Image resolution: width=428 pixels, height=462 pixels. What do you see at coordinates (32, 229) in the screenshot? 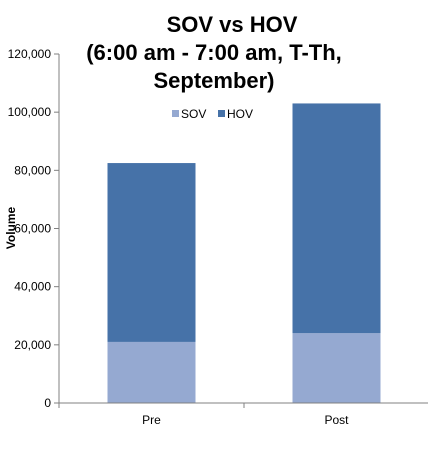
I see `y-tick-label: 60,000` at bounding box center [32, 229].